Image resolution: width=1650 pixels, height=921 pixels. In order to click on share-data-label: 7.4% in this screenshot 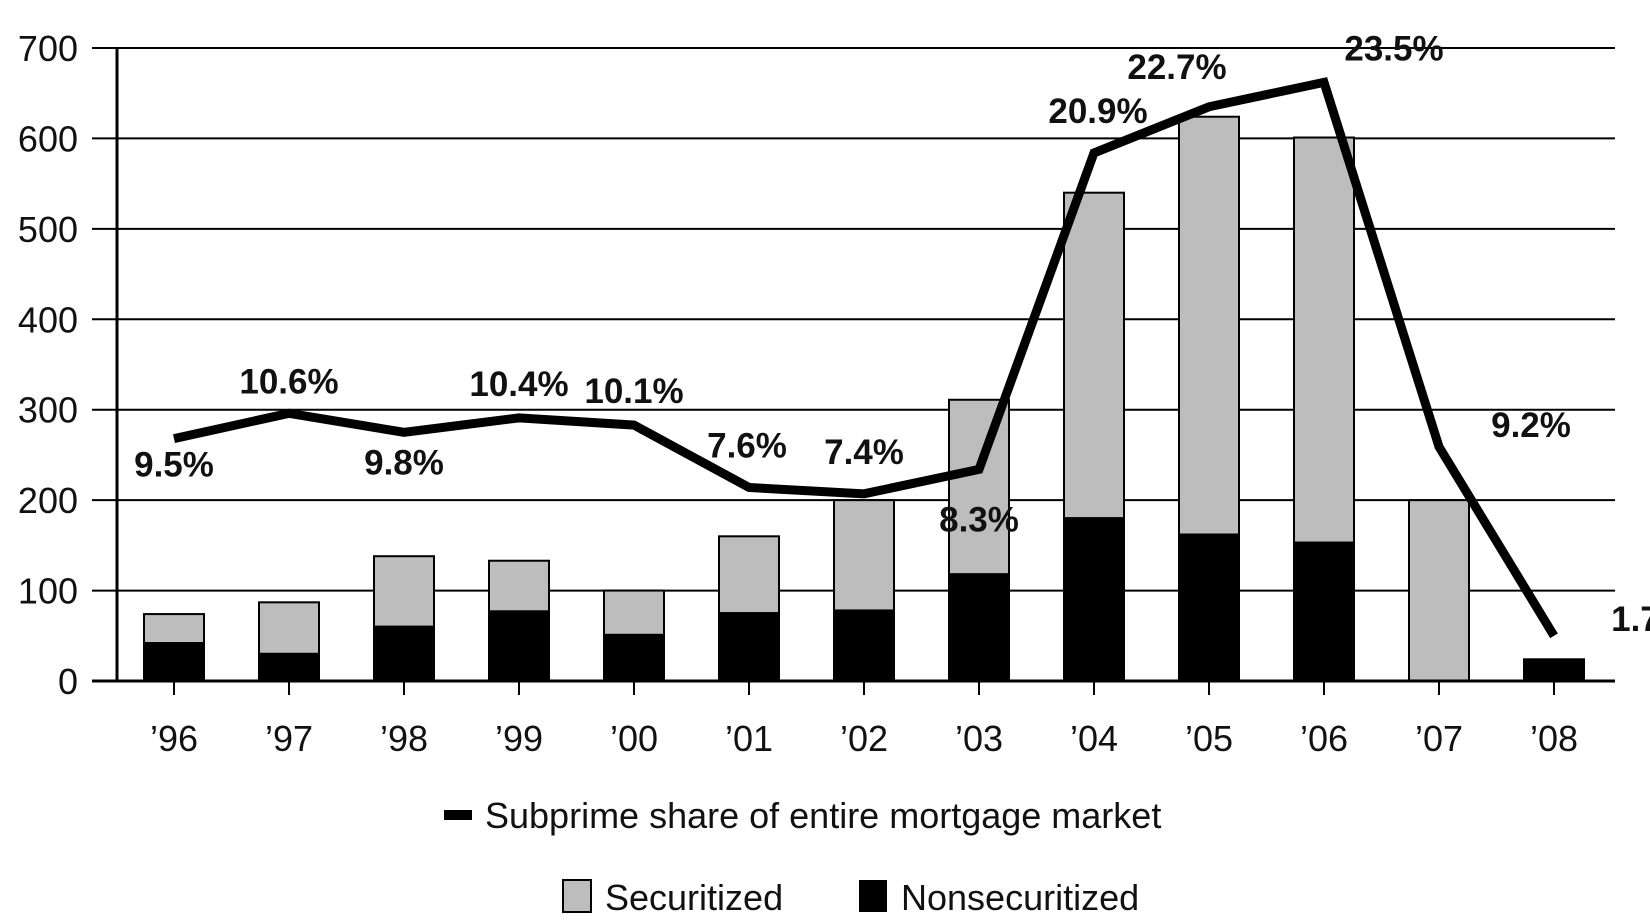, I will do `click(864, 452)`.